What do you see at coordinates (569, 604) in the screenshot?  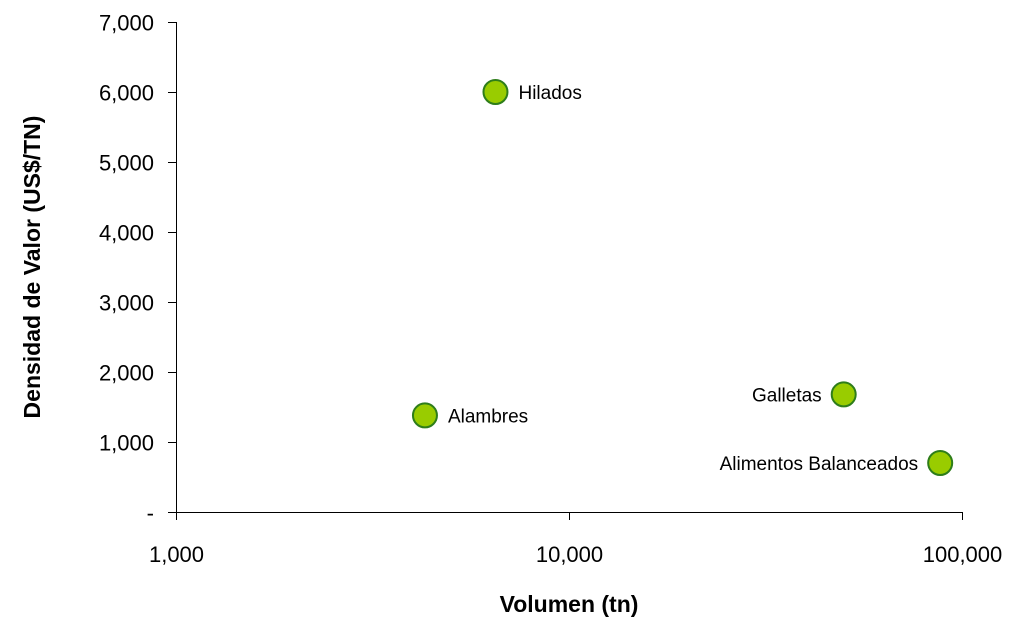 I see `x-axis-title: Volumen (tn)` at bounding box center [569, 604].